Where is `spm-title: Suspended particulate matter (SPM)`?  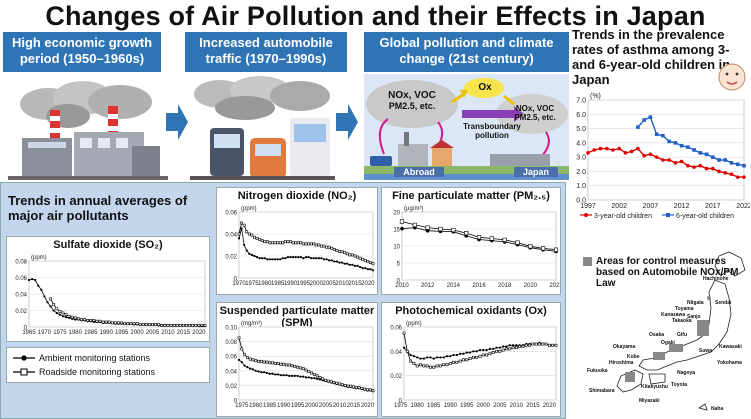
spm-title: Suspended particulate matter (SPM) is located at coordinates (297, 317).